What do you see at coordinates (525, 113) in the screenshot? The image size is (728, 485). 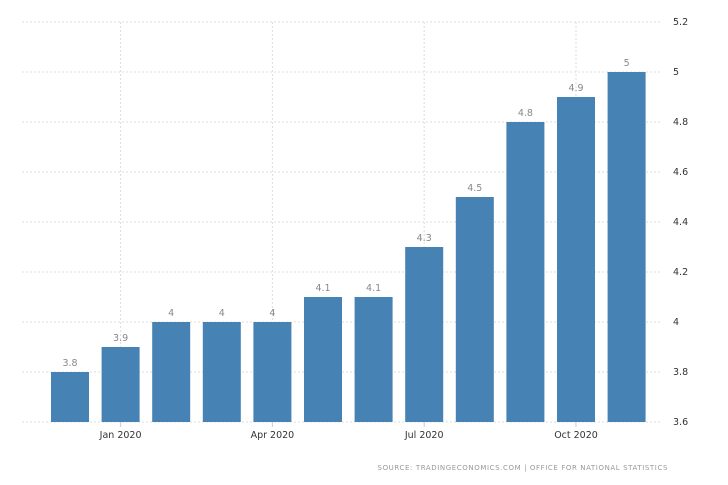 I see `data-label: 4.8` at bounding box center [525, 113].